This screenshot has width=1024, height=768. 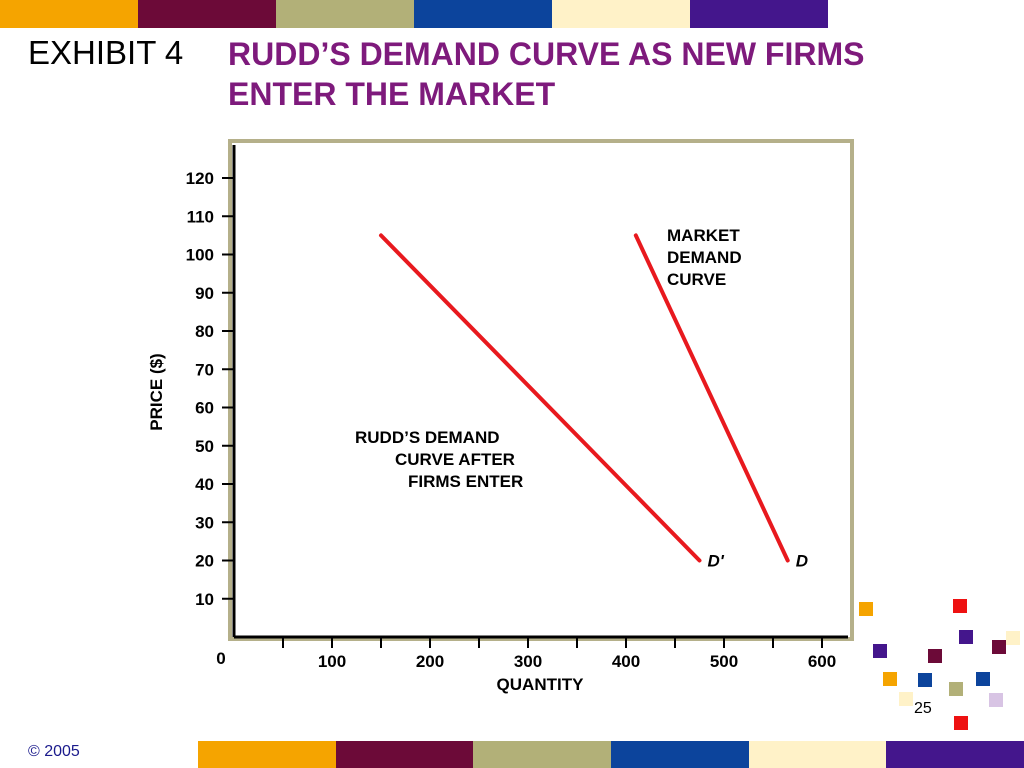 What do you see at coordinates (528, 661) in the screenshot?
I see `x-tick-label: 300` at bounding box center [528, 661].